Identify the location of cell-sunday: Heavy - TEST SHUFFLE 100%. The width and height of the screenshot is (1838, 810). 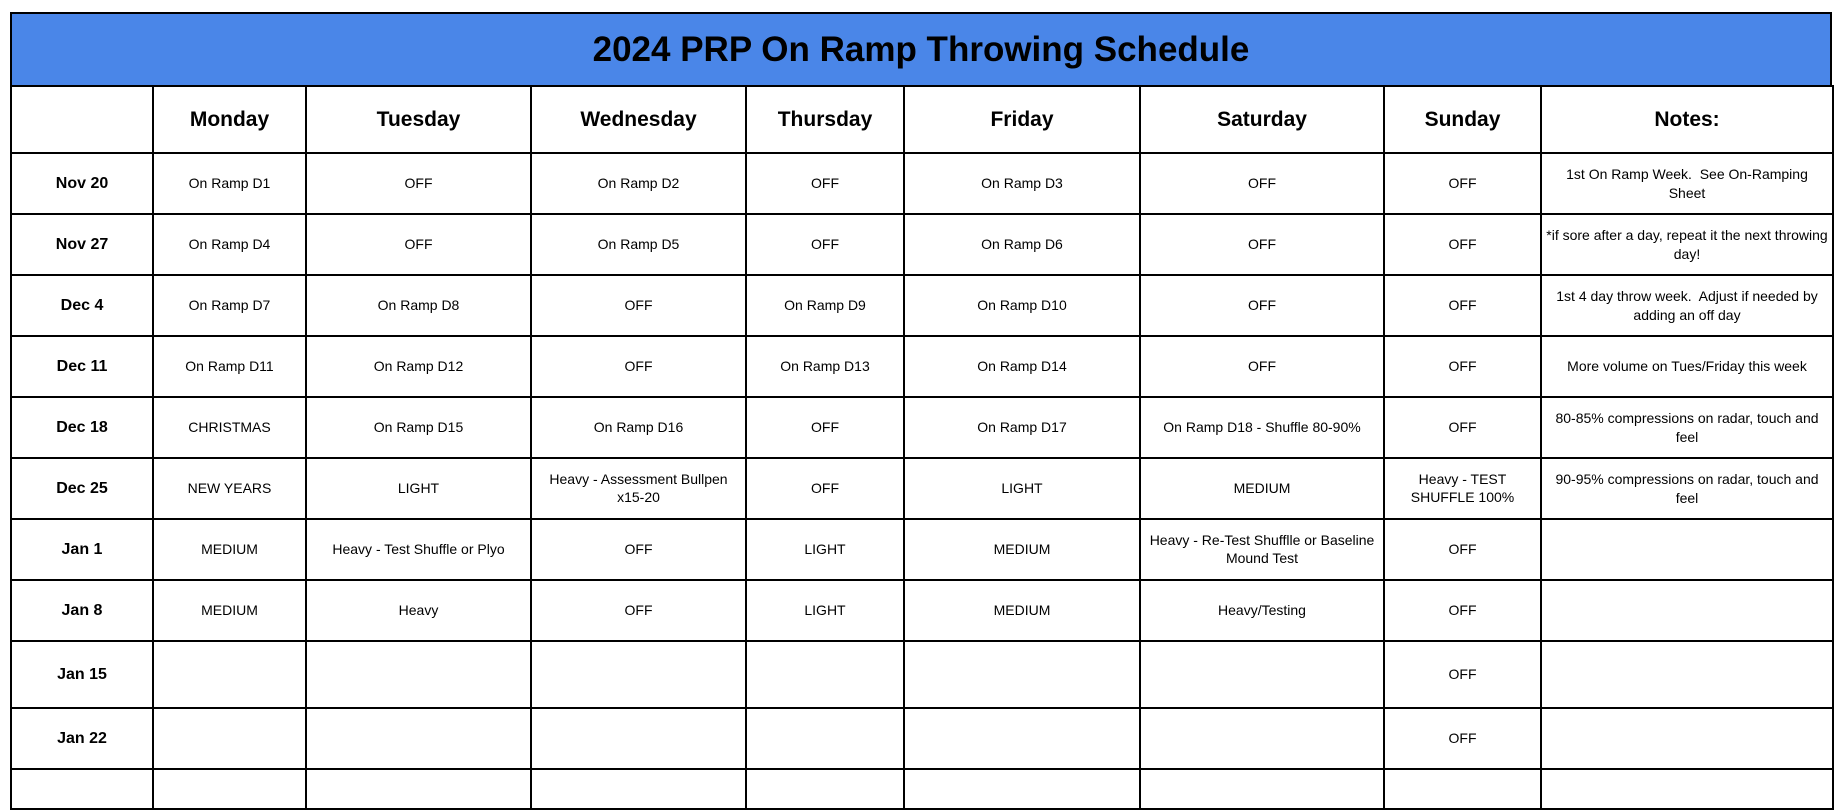
(1462, 488).